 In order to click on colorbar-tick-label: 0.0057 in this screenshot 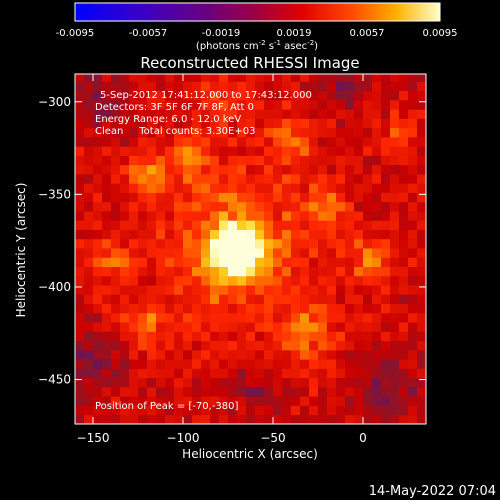, I will do `click(367, 33)`.